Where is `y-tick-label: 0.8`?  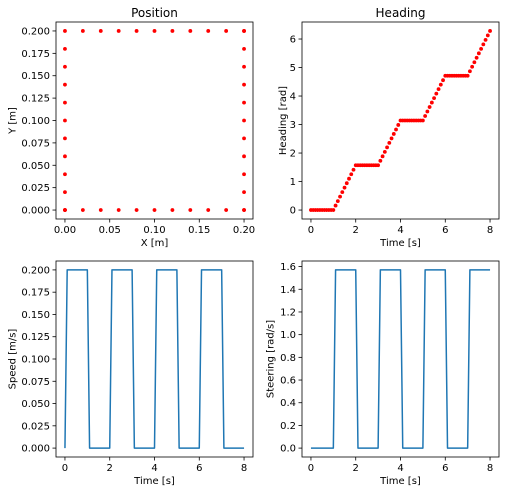 y-tick-label: 0.8 is located at coordinates (288, 358).